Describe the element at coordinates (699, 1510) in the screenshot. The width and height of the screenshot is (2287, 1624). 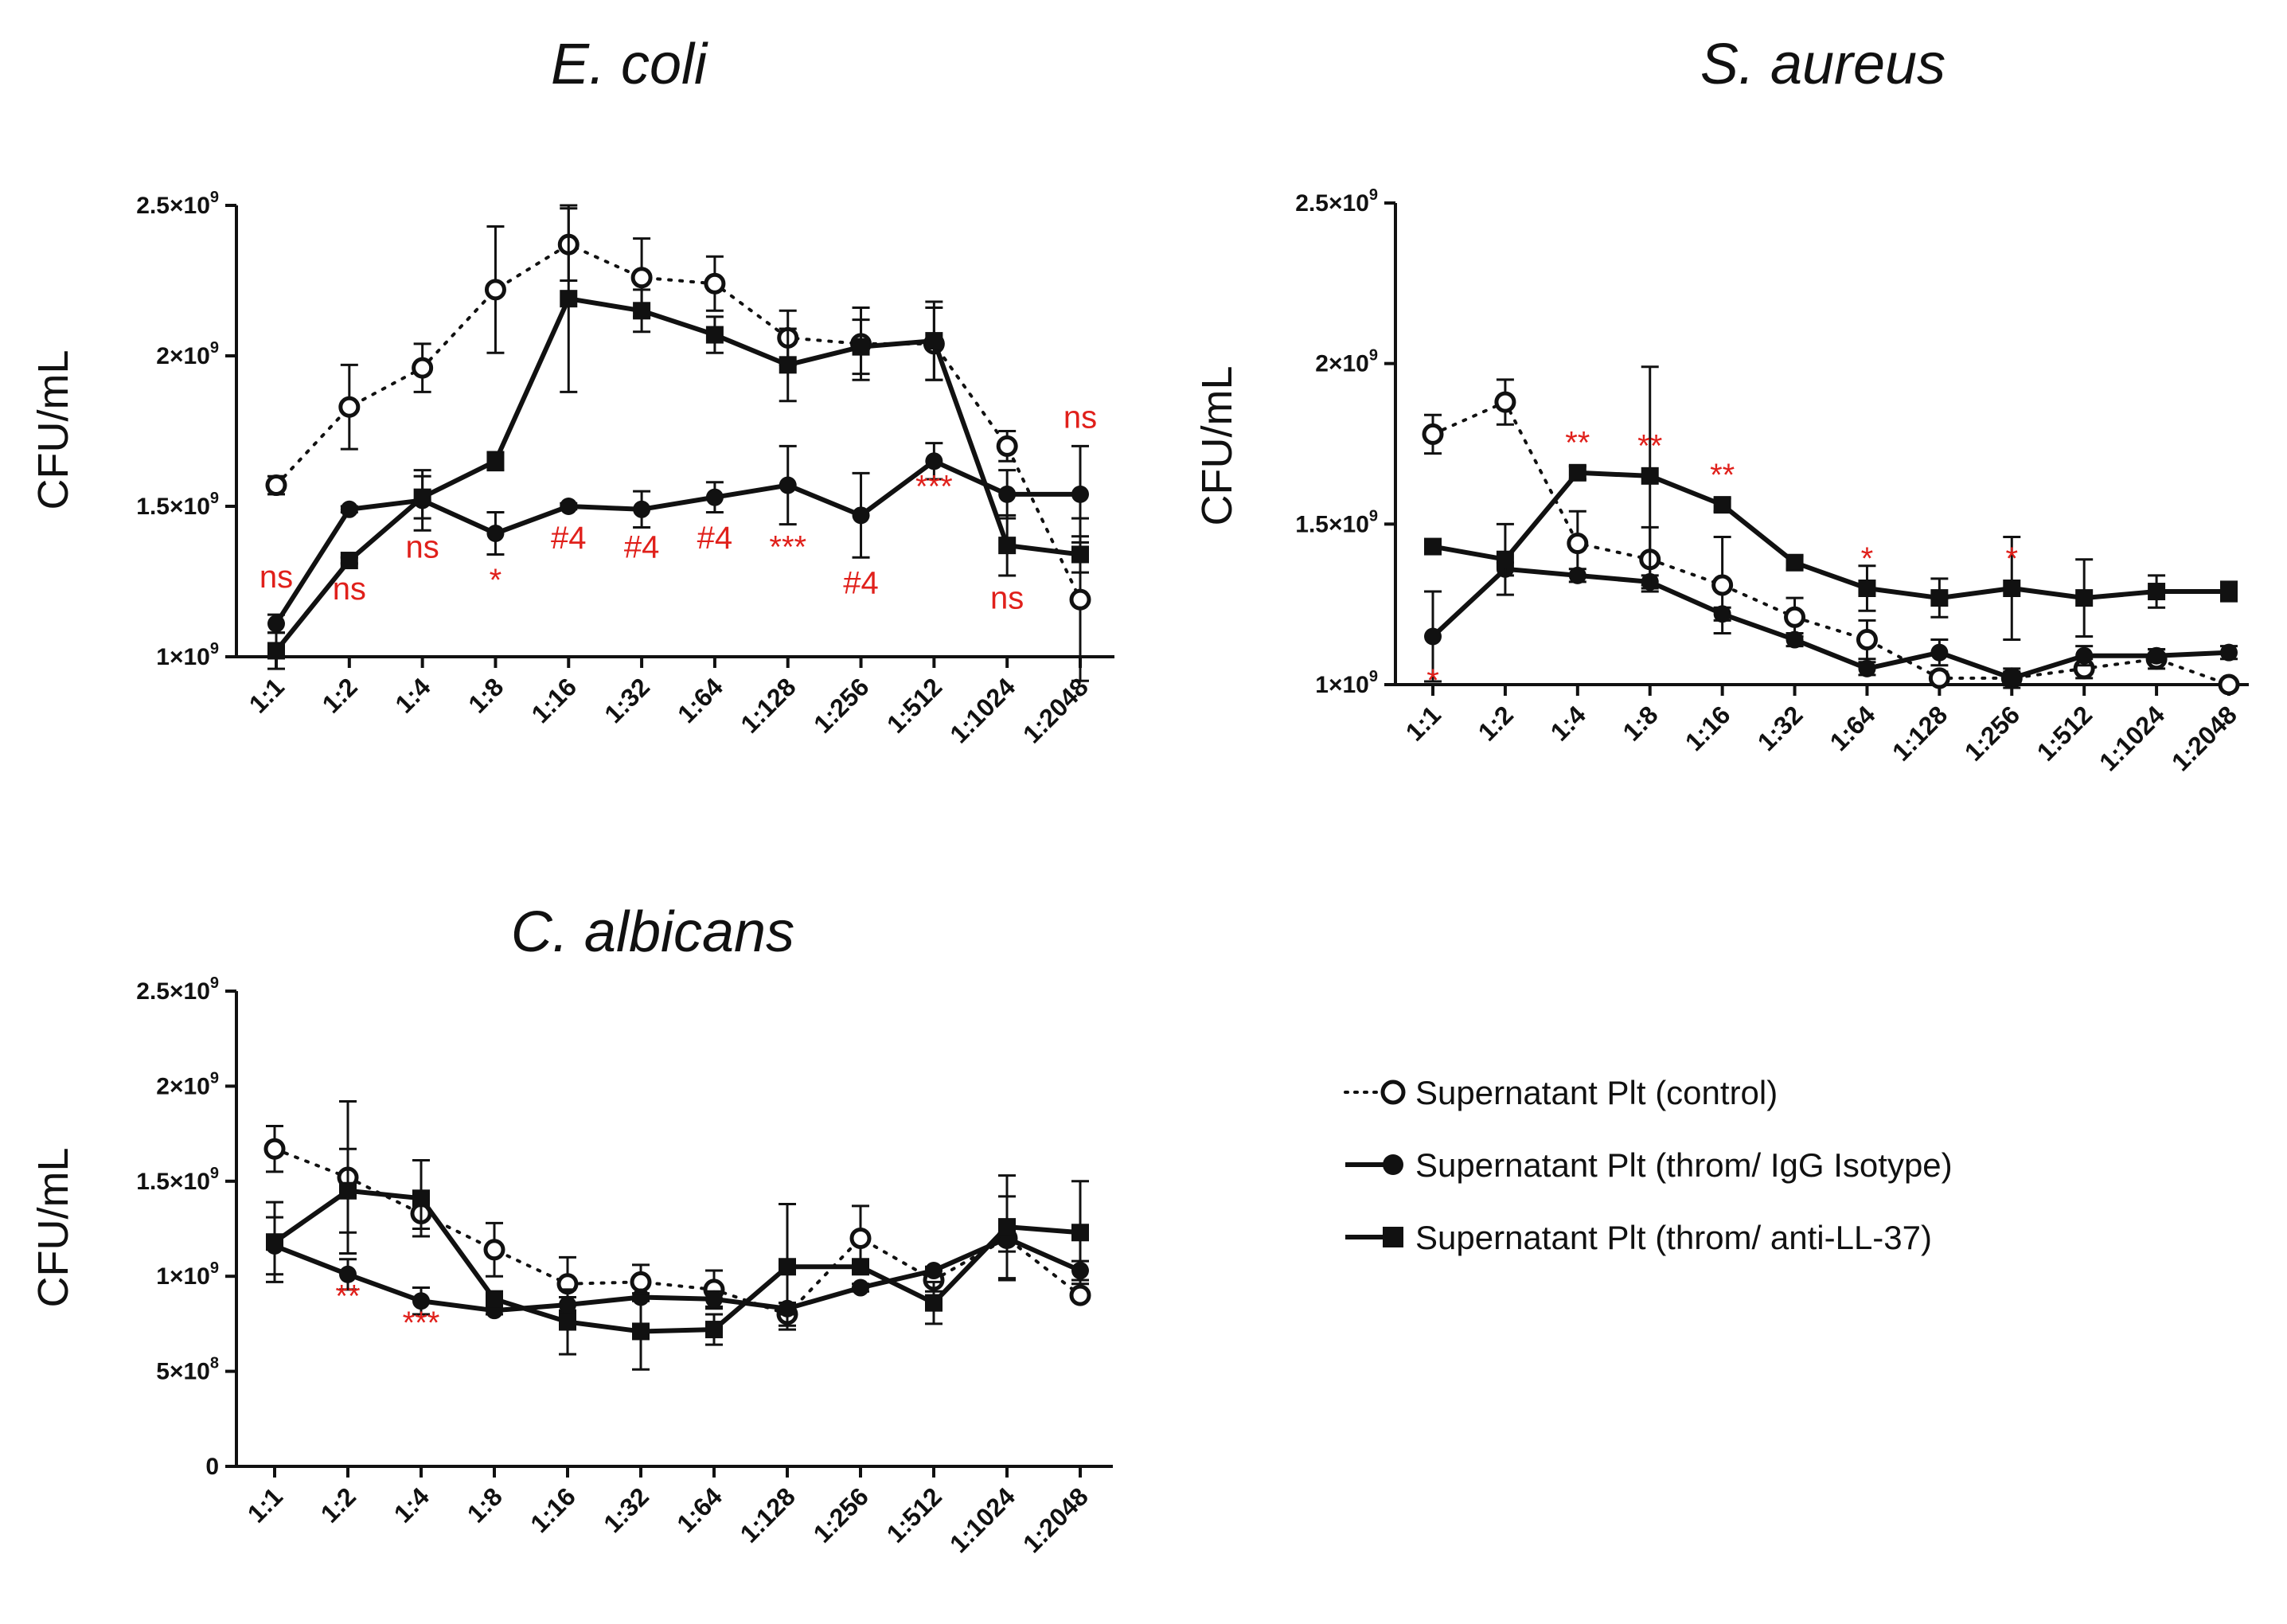
I see `x-tick-label: 1:64` at that location.